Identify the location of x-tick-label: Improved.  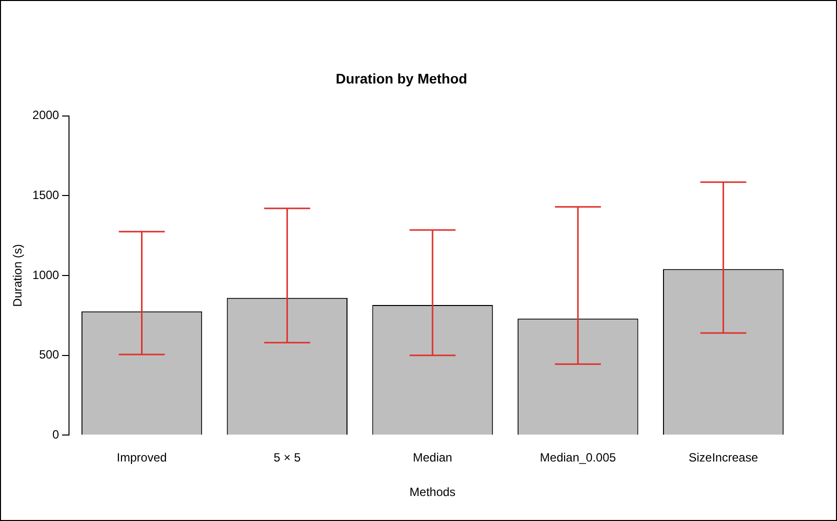
(141, 457).